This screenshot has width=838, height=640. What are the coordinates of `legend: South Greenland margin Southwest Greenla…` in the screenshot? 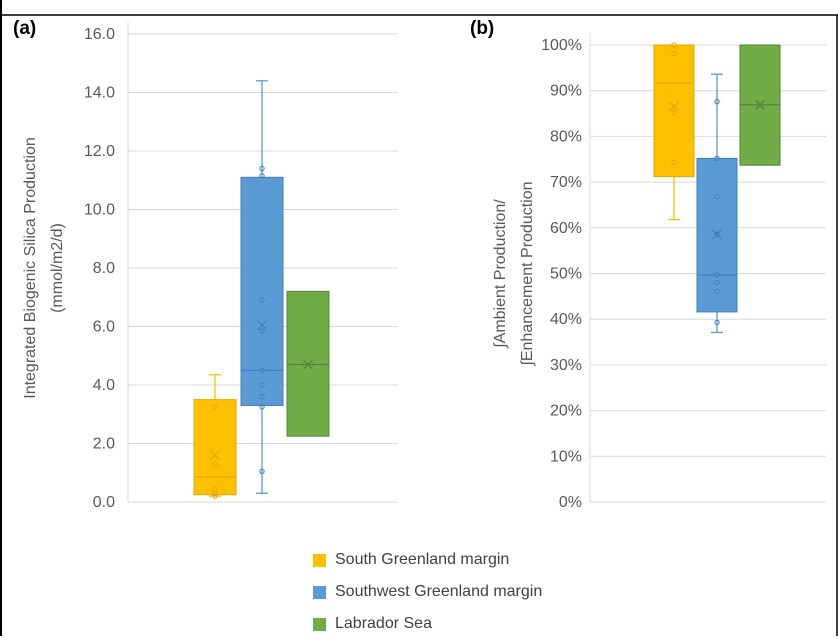 It's located at (427, 592).